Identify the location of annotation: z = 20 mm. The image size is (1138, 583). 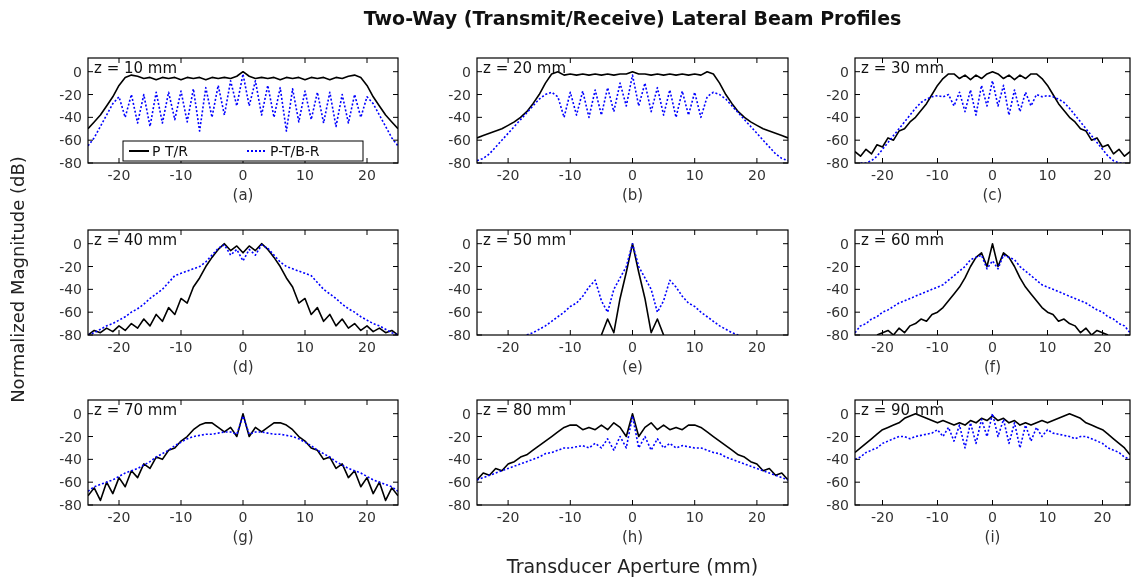
(525, 68).